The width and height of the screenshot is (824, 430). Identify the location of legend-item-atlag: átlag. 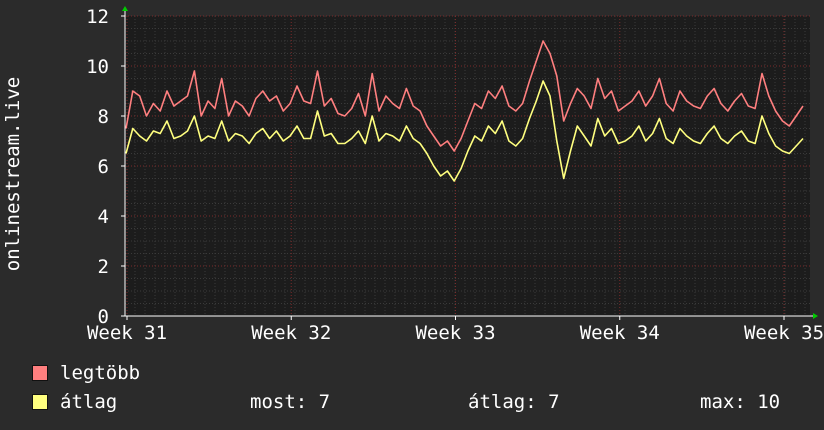
(74, 402).